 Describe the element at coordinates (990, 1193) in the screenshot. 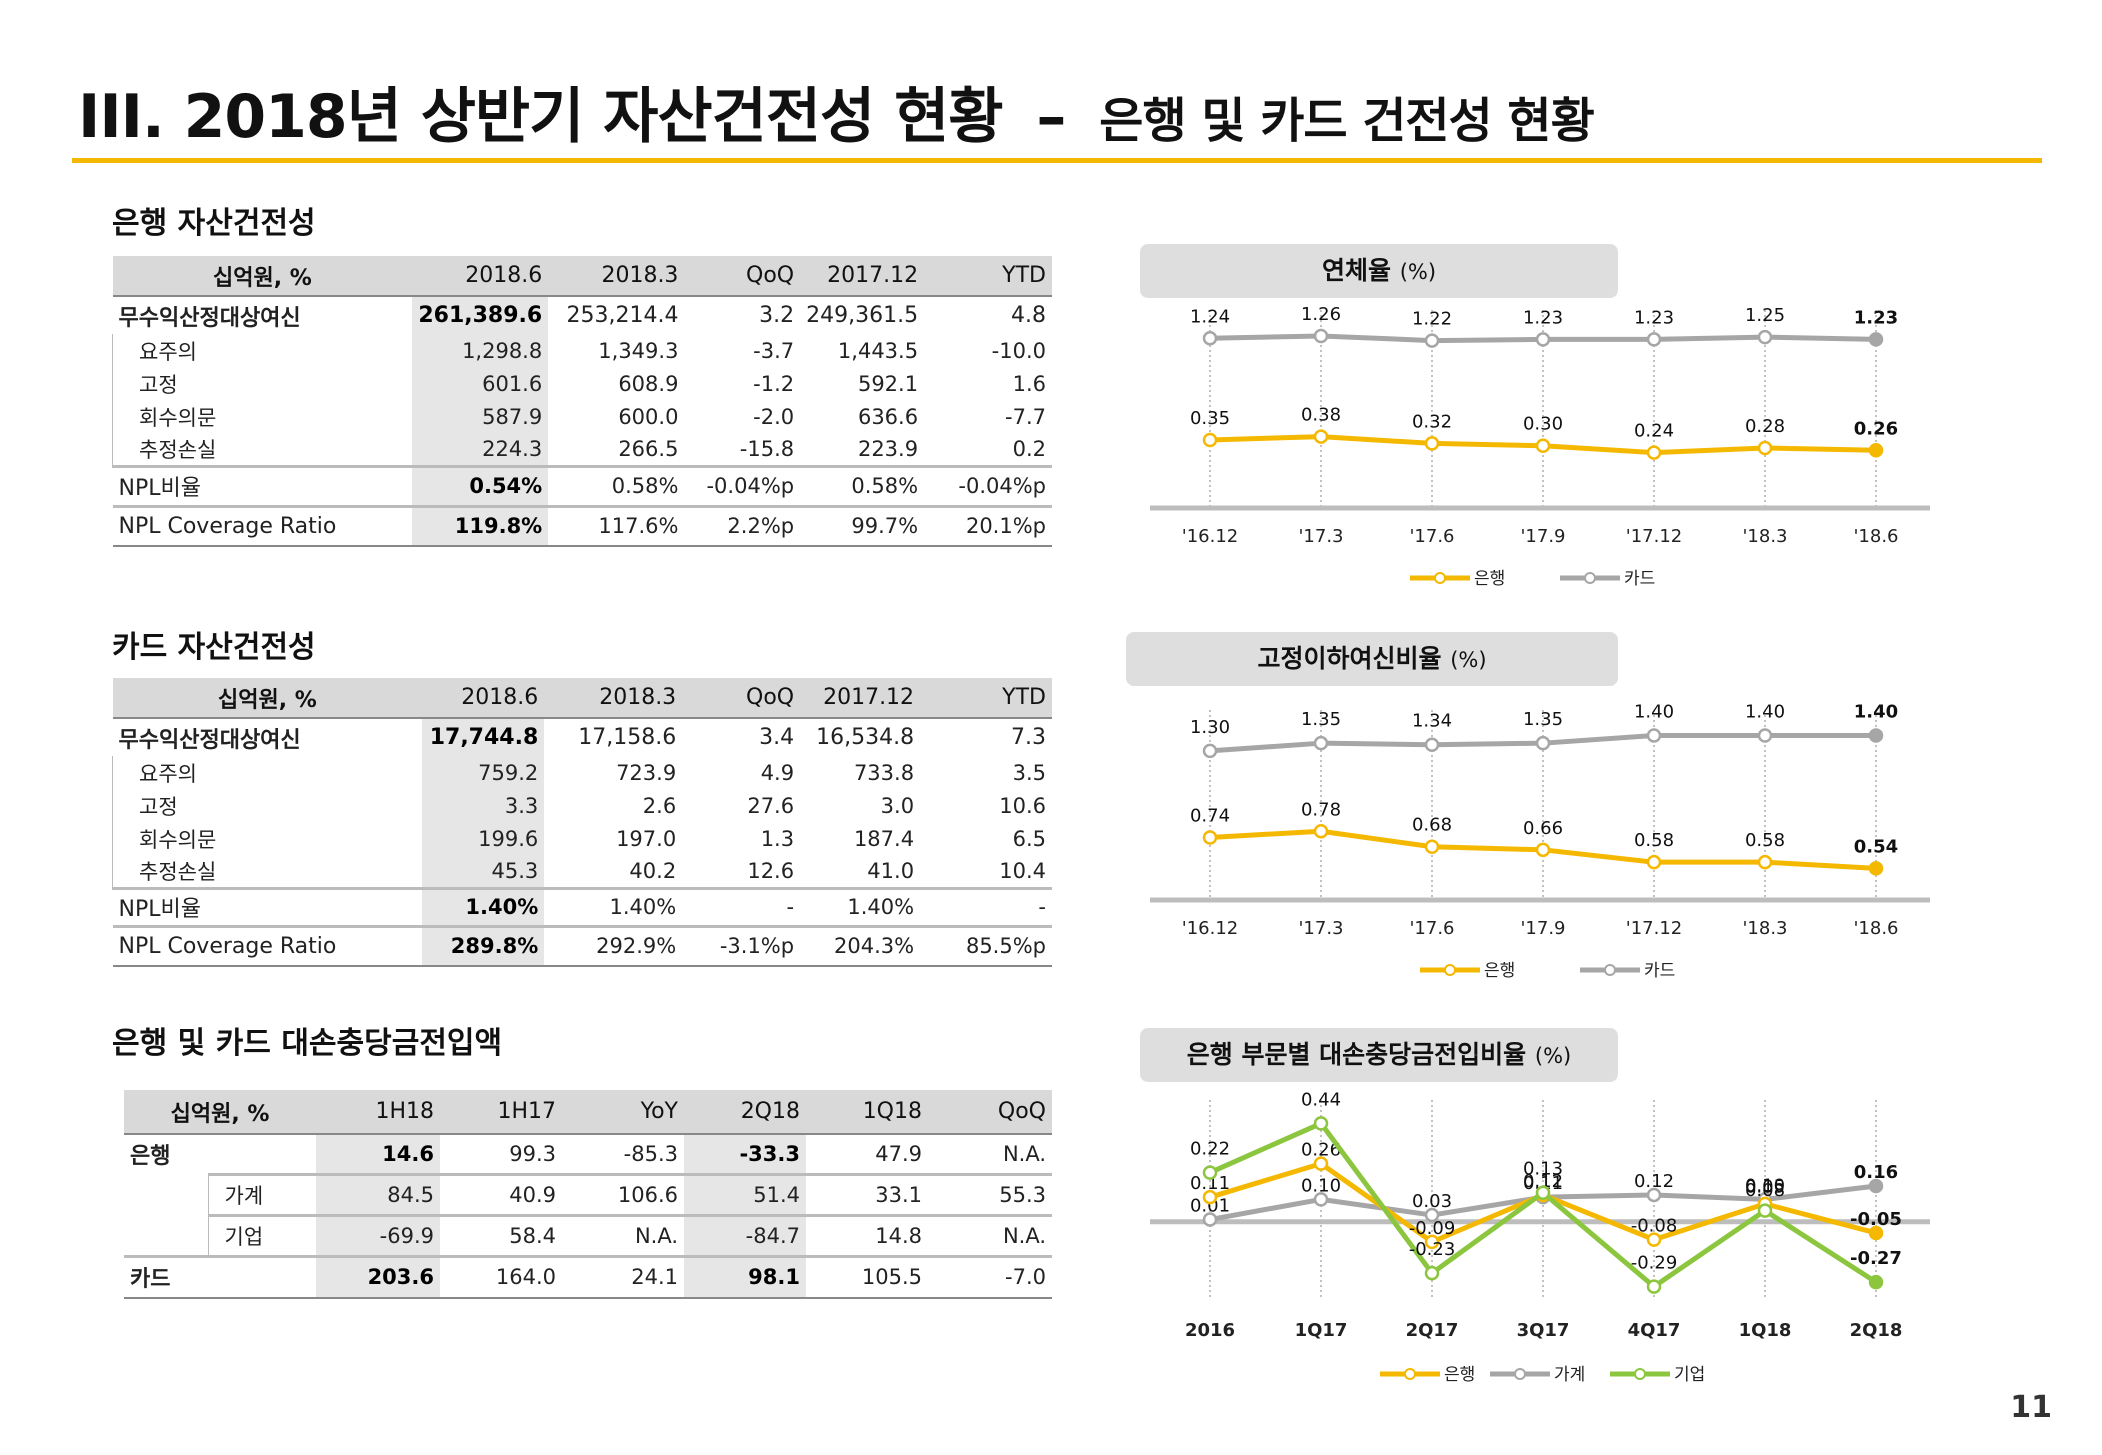

I see `table-cell: 55.3` at that location.